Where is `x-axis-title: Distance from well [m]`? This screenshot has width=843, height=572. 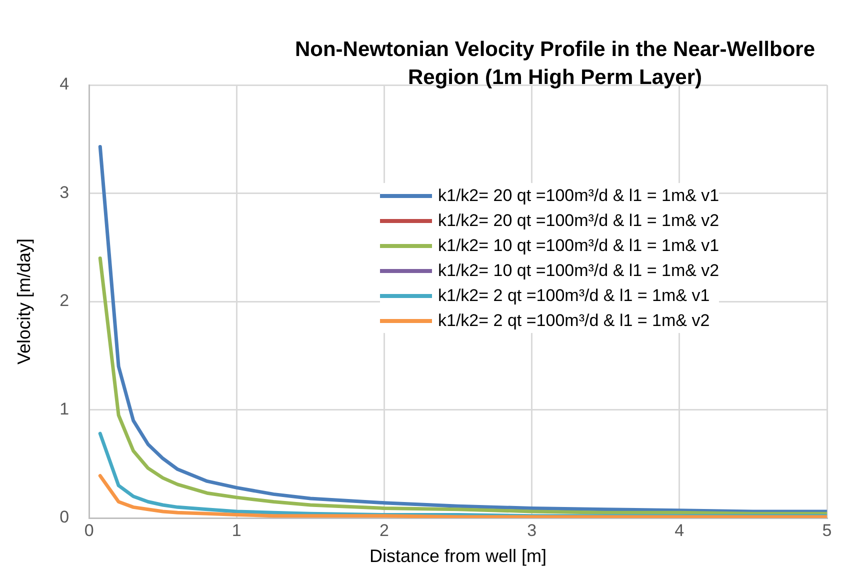
x-axis-title: Distance from well [m] is located at coordinates (458, 556).